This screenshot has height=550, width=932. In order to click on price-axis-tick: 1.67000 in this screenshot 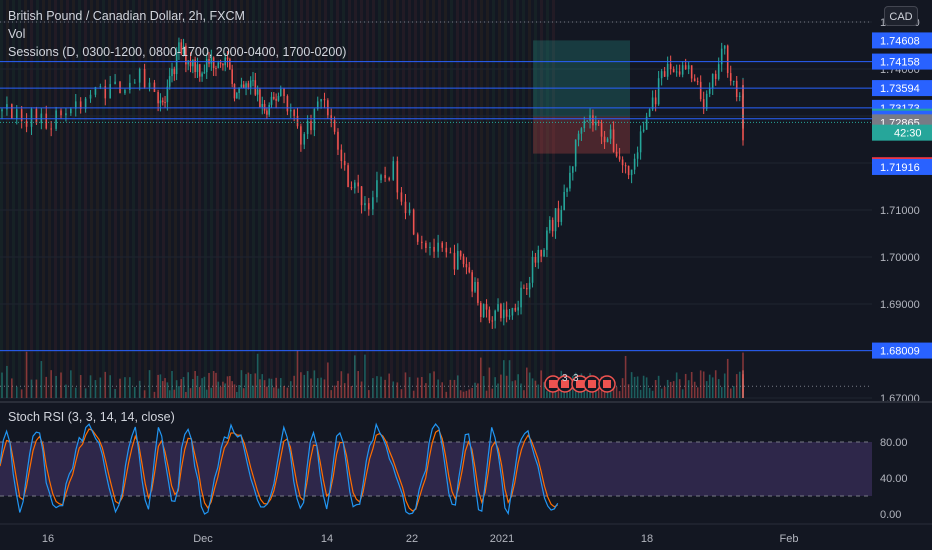, I will do `click(900, 399)`.